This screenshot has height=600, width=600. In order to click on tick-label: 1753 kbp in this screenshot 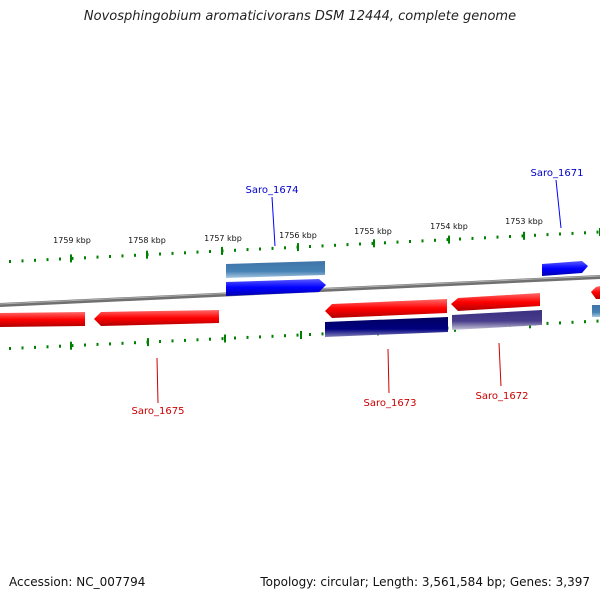, I will do `click(524, 221)`.